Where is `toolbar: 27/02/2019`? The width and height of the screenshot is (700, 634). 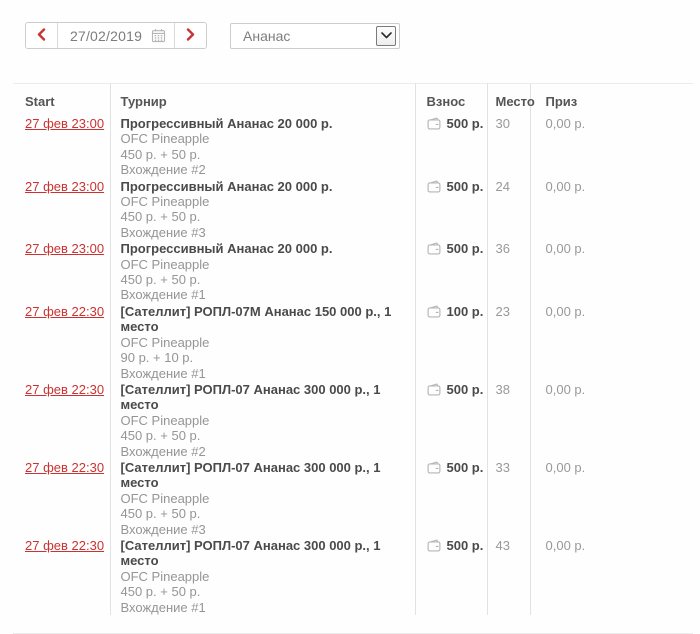
toolbar: 27/02/2019 is located at coordinates (362, 35).